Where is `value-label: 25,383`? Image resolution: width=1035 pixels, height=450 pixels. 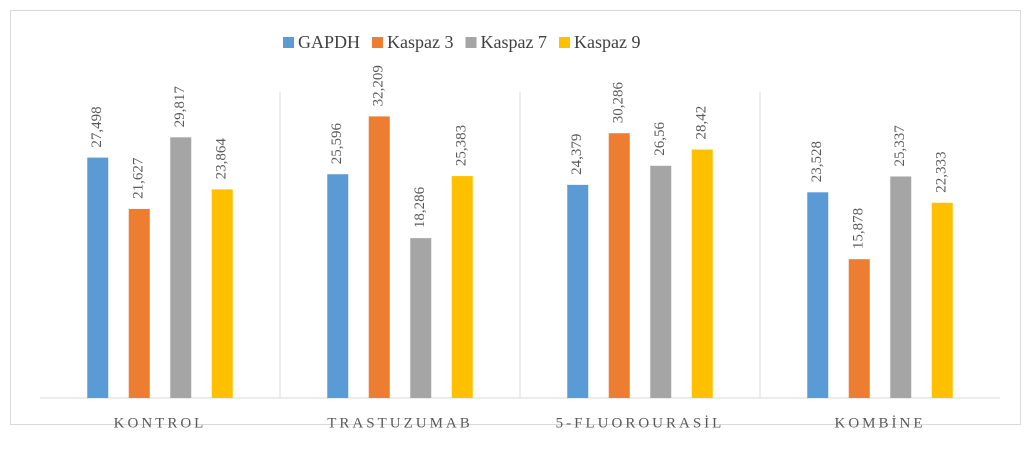
value-label: 25,383 is located at coordinates (462, 145).